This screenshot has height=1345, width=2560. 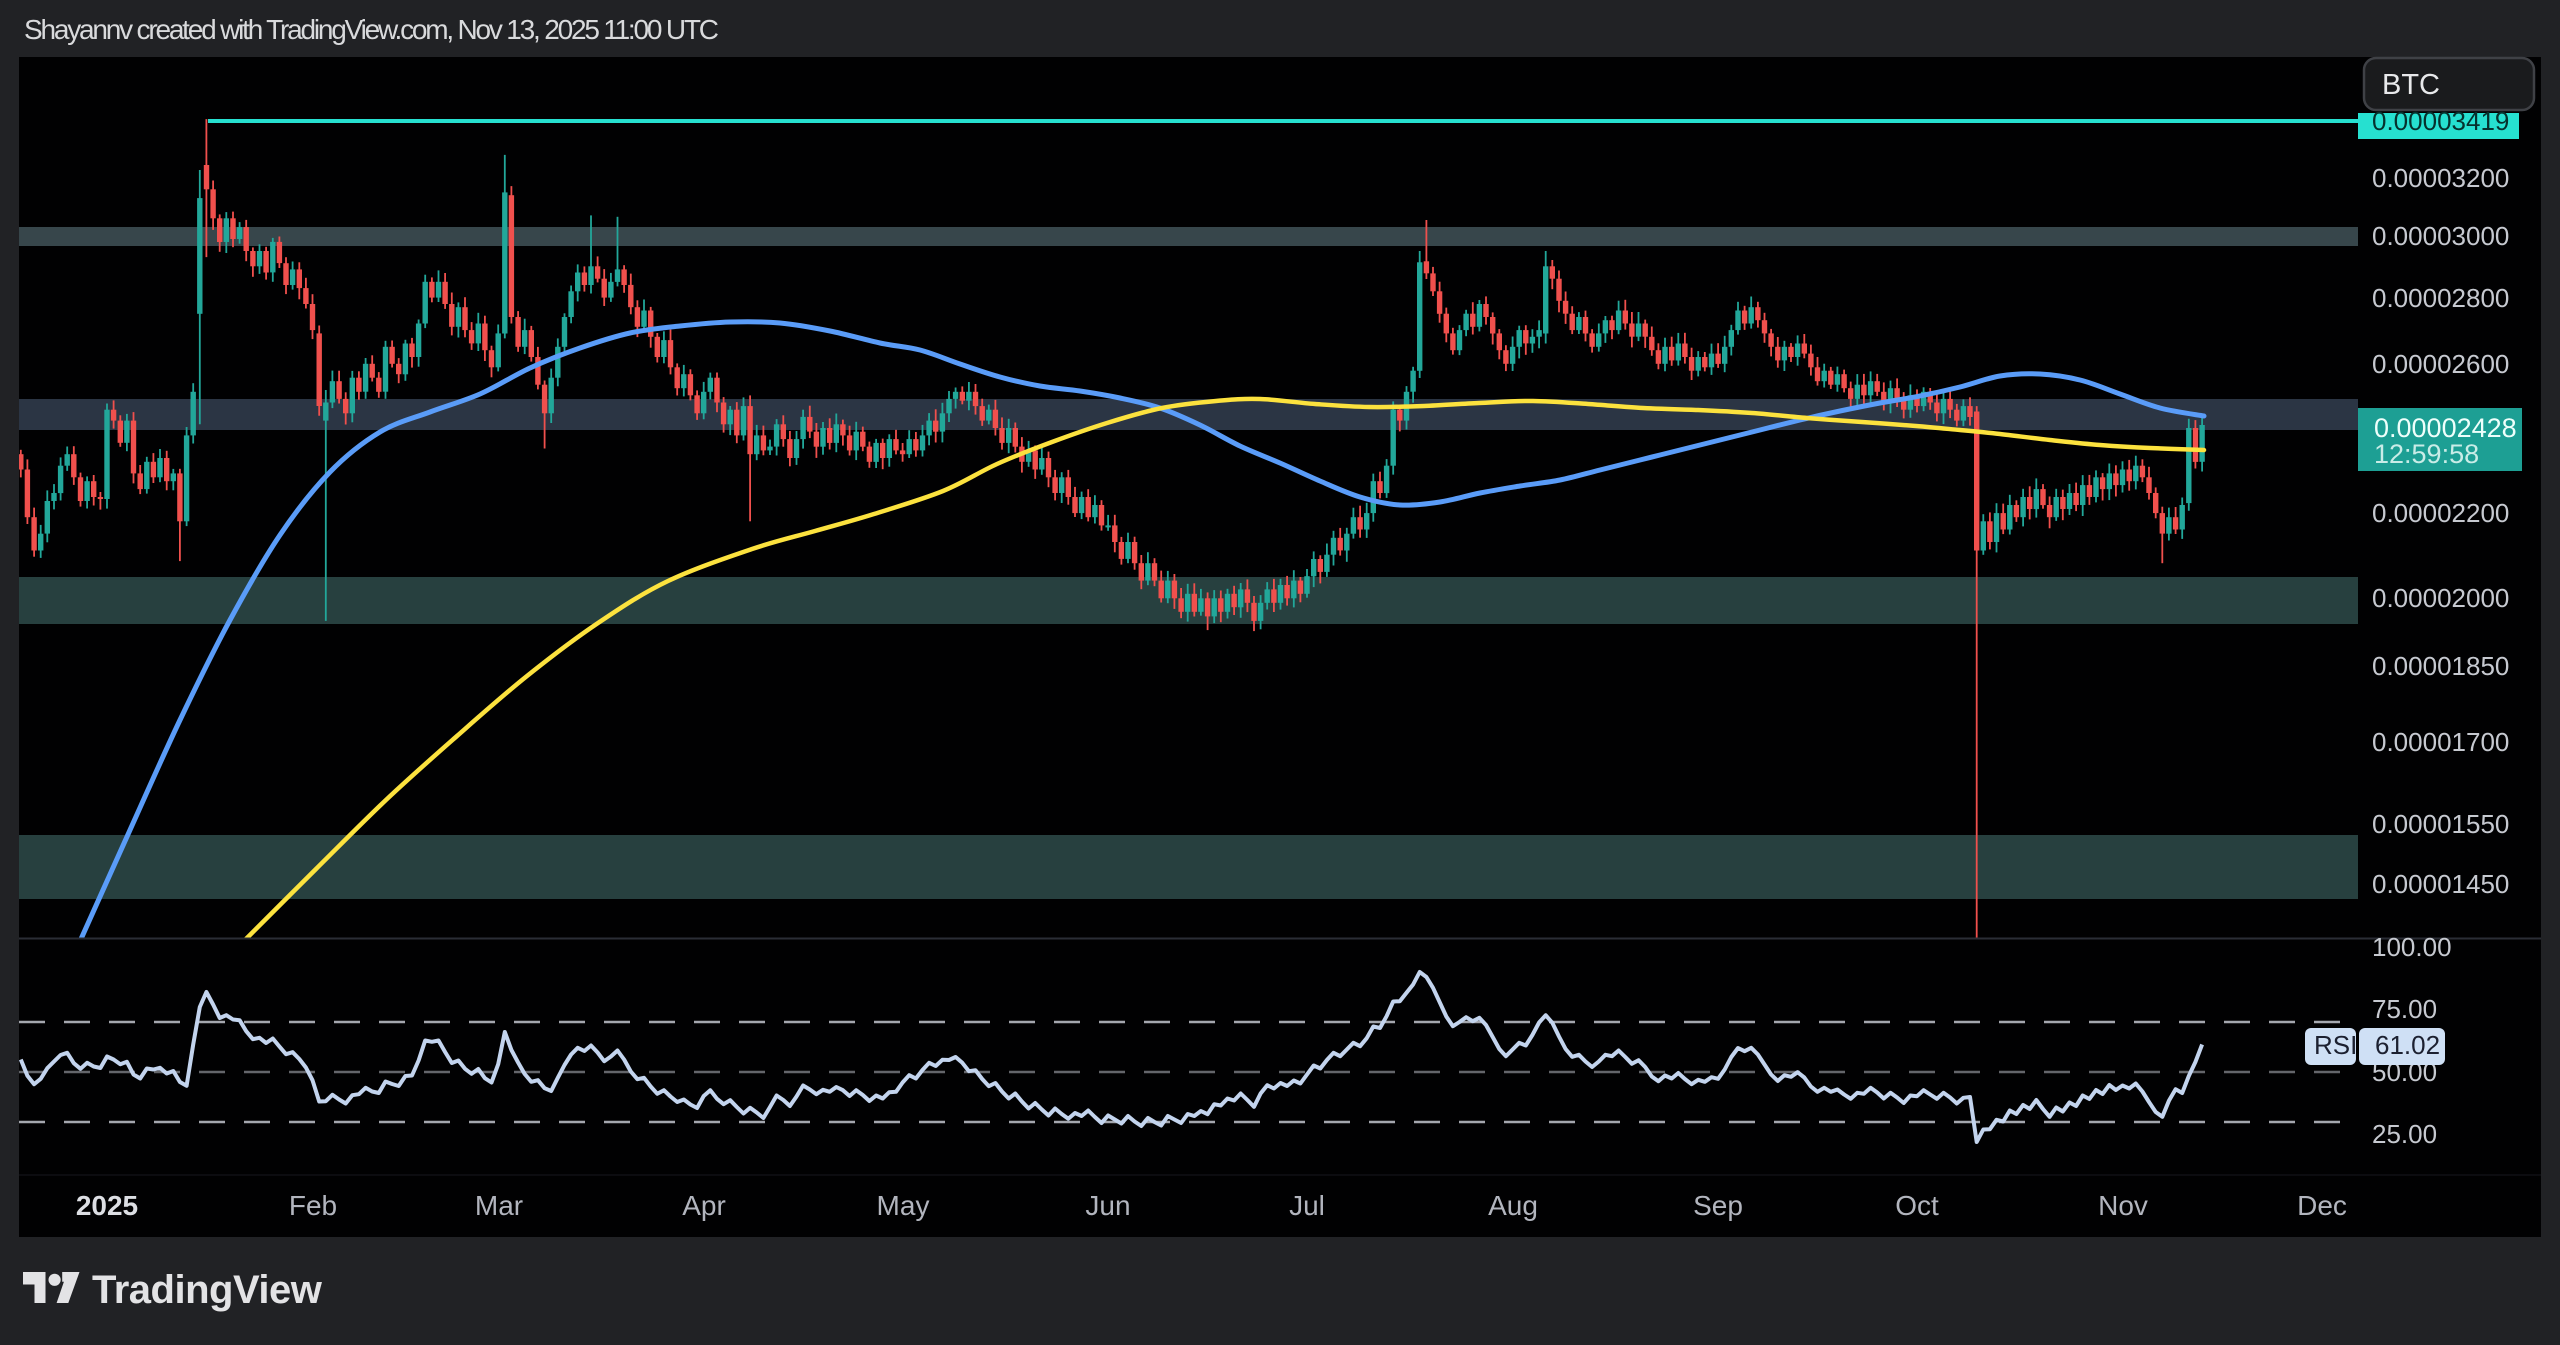 What do you see at coordinates (2335, 1045) in the screenshot?
I see `svg-text: RSI` at bounding box center [2335, 1045].